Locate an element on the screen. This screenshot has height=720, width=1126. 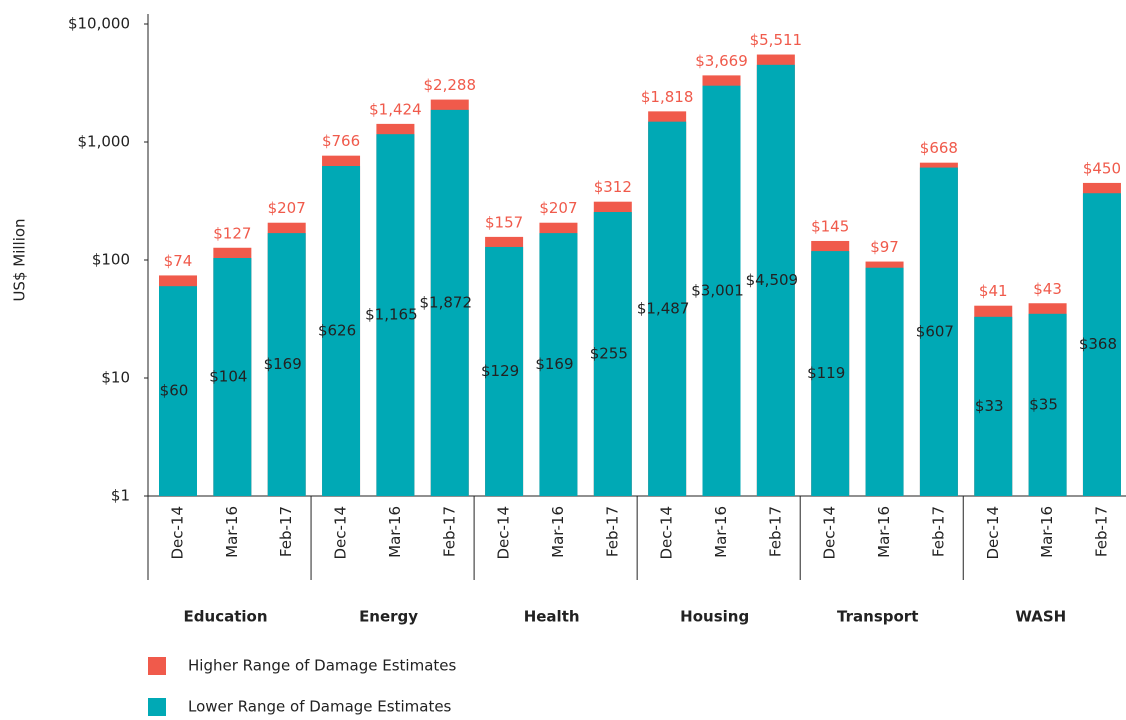
y-tick-label: $10 is located at coordinates (115, 378).